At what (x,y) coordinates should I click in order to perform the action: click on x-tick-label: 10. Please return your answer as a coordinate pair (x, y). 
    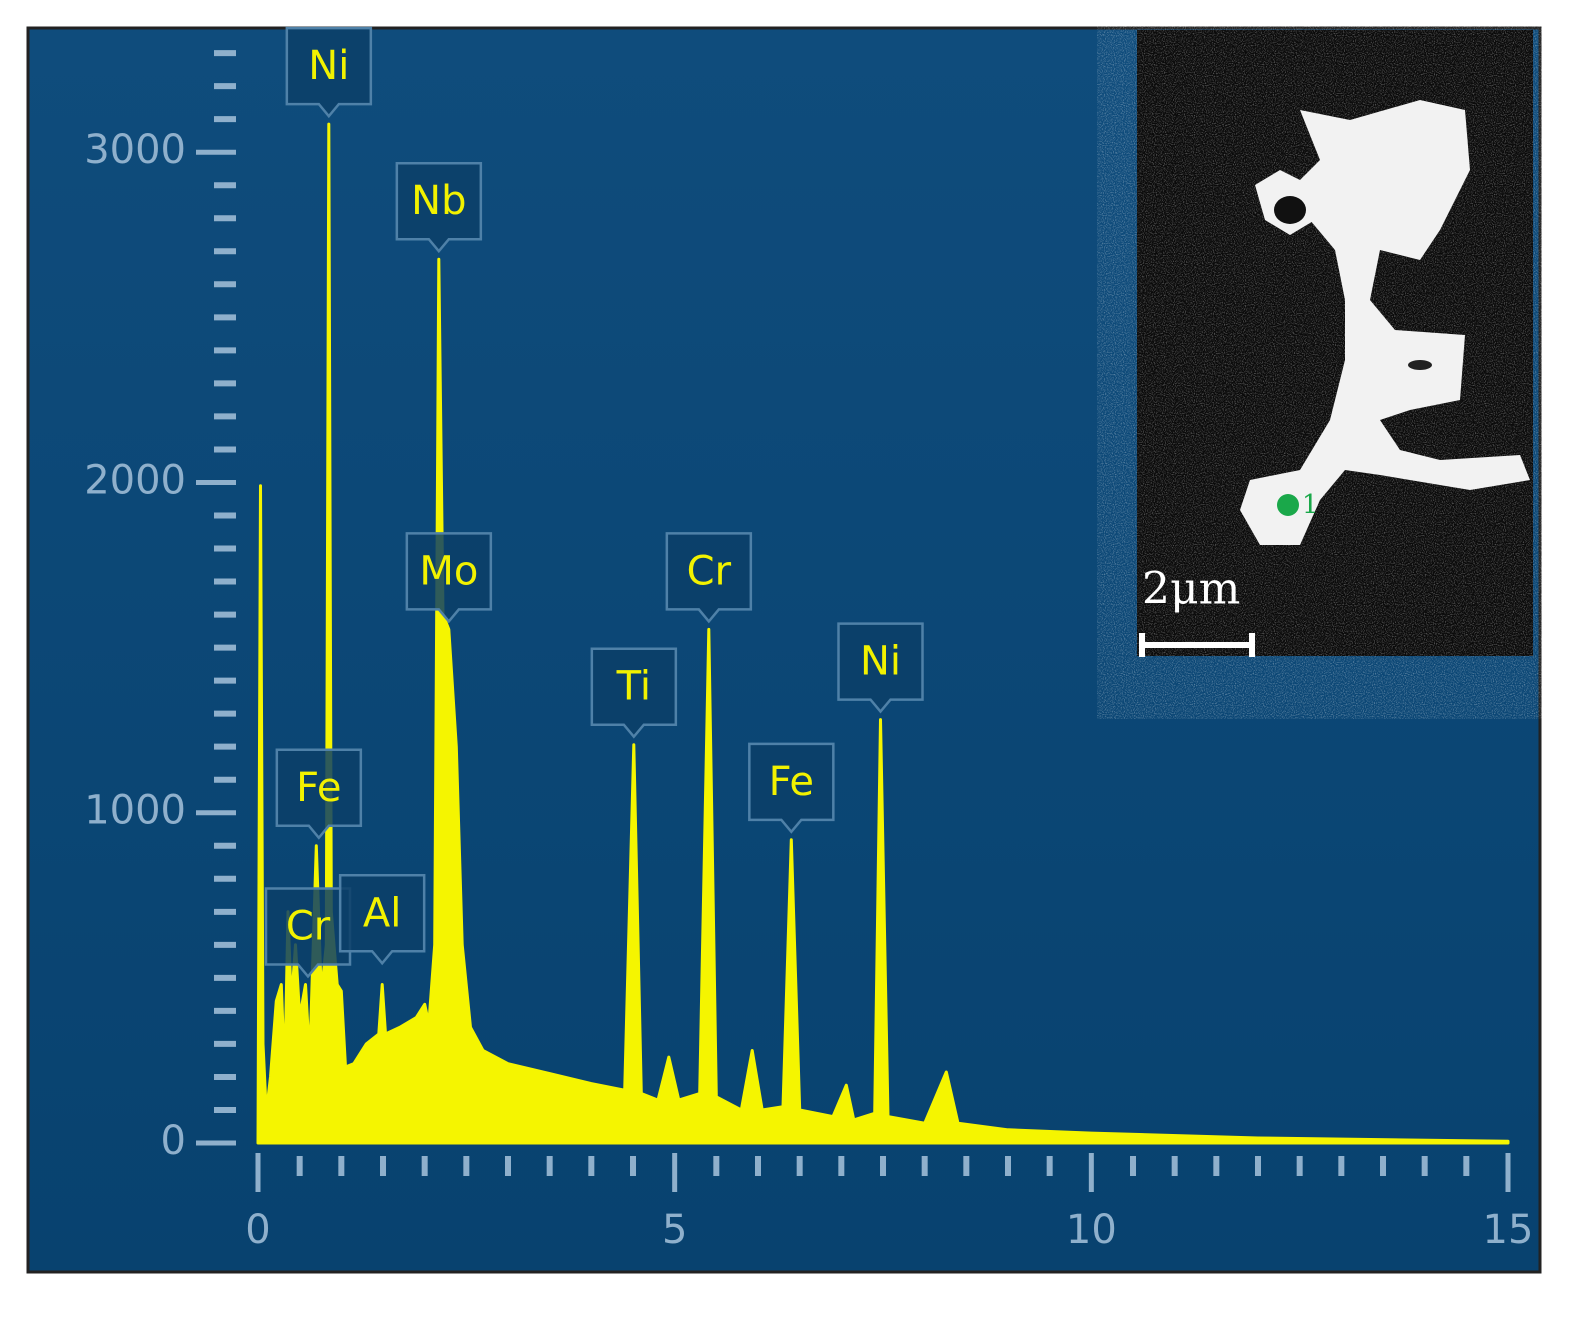
    Looking at the image, I should click on (1091, 1230).